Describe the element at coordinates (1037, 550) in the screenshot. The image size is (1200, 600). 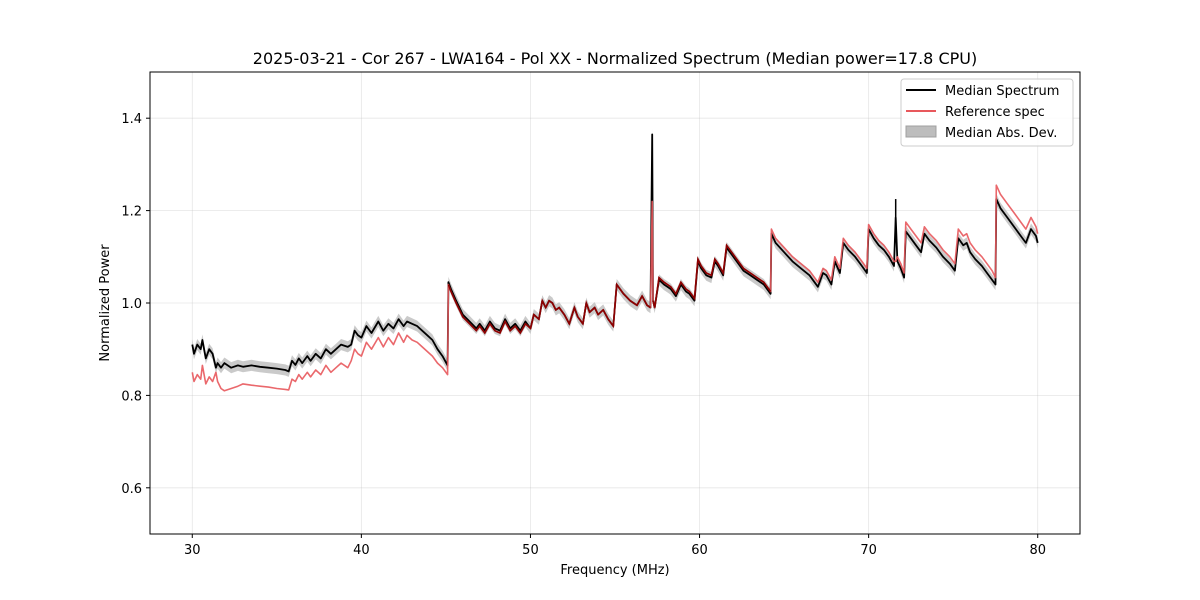
I see `x-tick-label: 80` at that location.